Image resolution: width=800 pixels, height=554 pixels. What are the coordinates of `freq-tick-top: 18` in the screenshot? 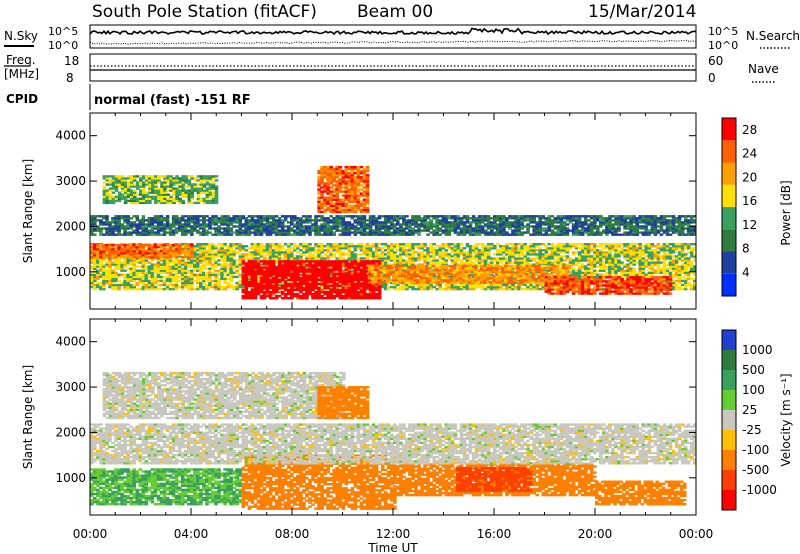 It's located at (71, 61).